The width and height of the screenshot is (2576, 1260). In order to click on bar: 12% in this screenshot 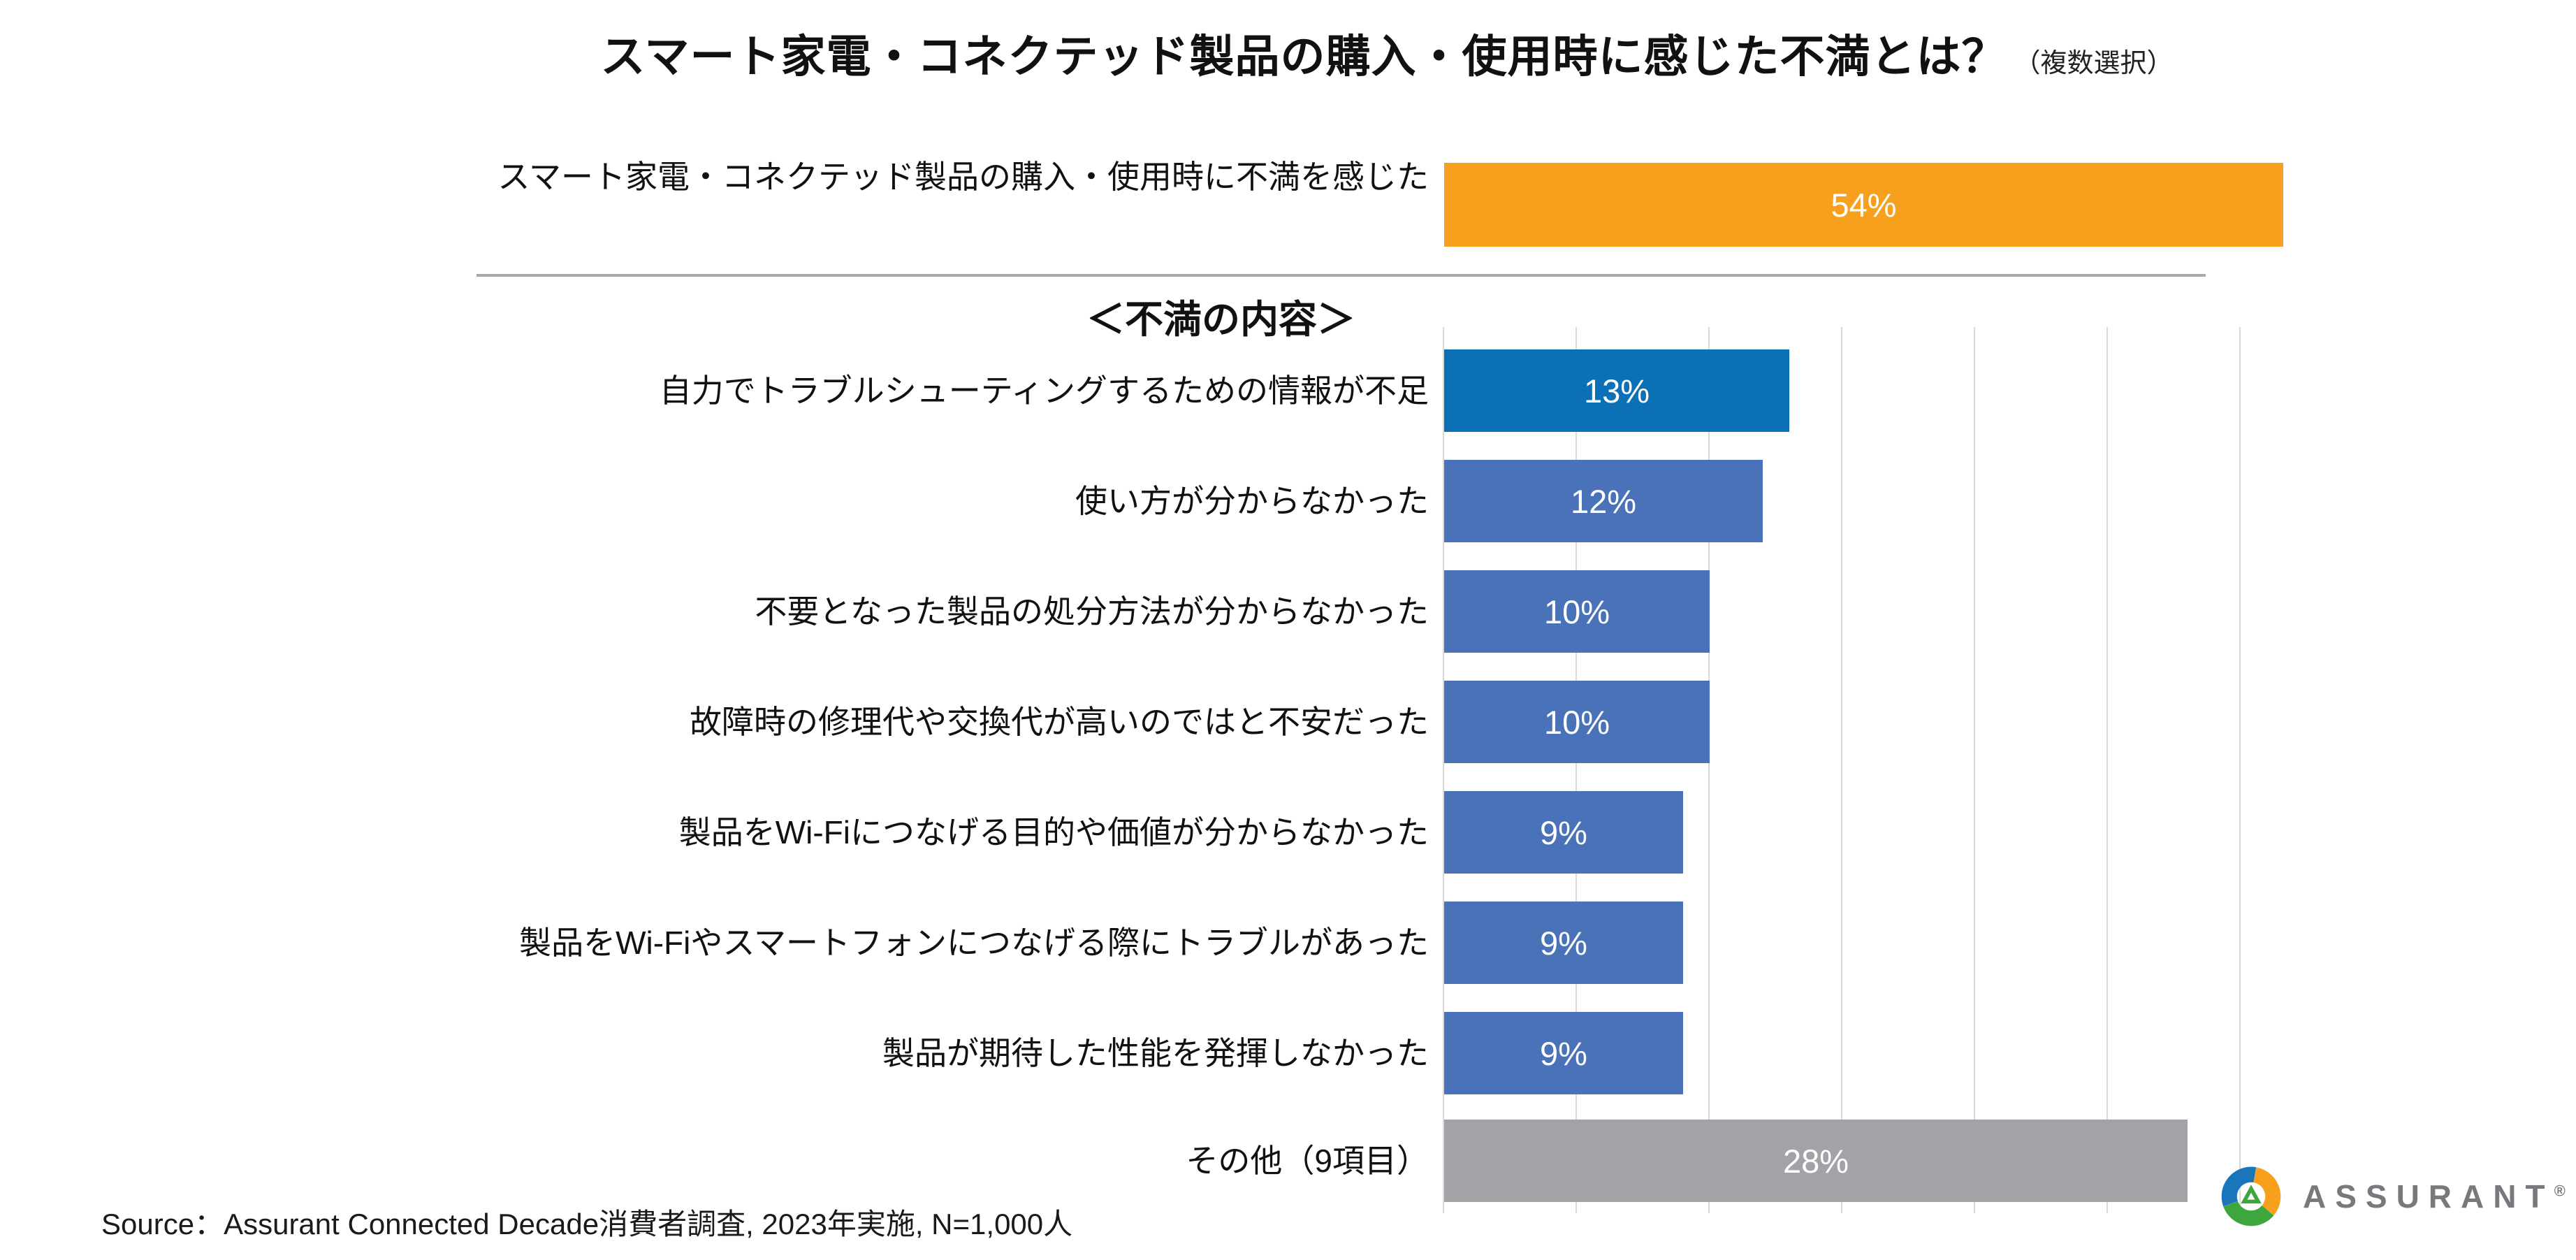, I will do `click(1603, 501)`.